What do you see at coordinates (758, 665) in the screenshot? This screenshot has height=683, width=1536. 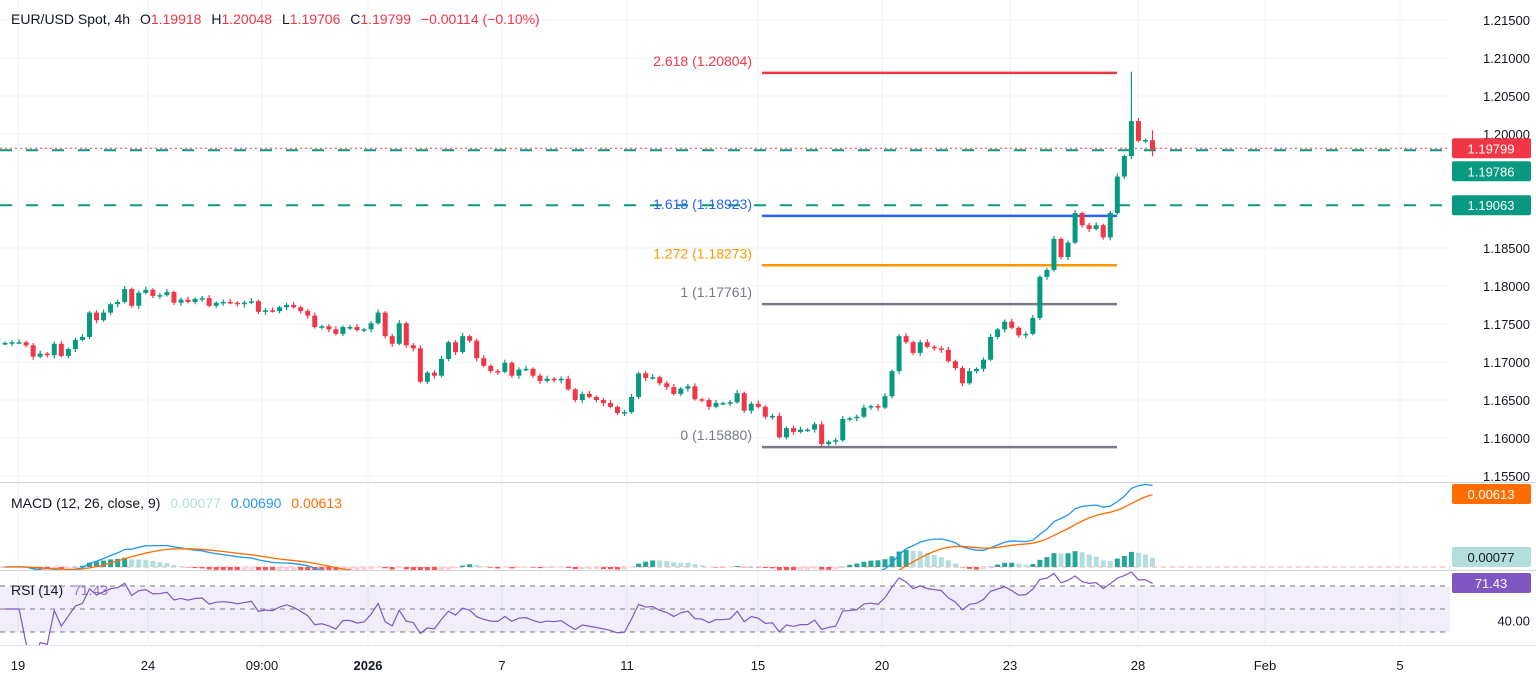 I see `time-tick-label: 15` at bounding box center [758, 665].